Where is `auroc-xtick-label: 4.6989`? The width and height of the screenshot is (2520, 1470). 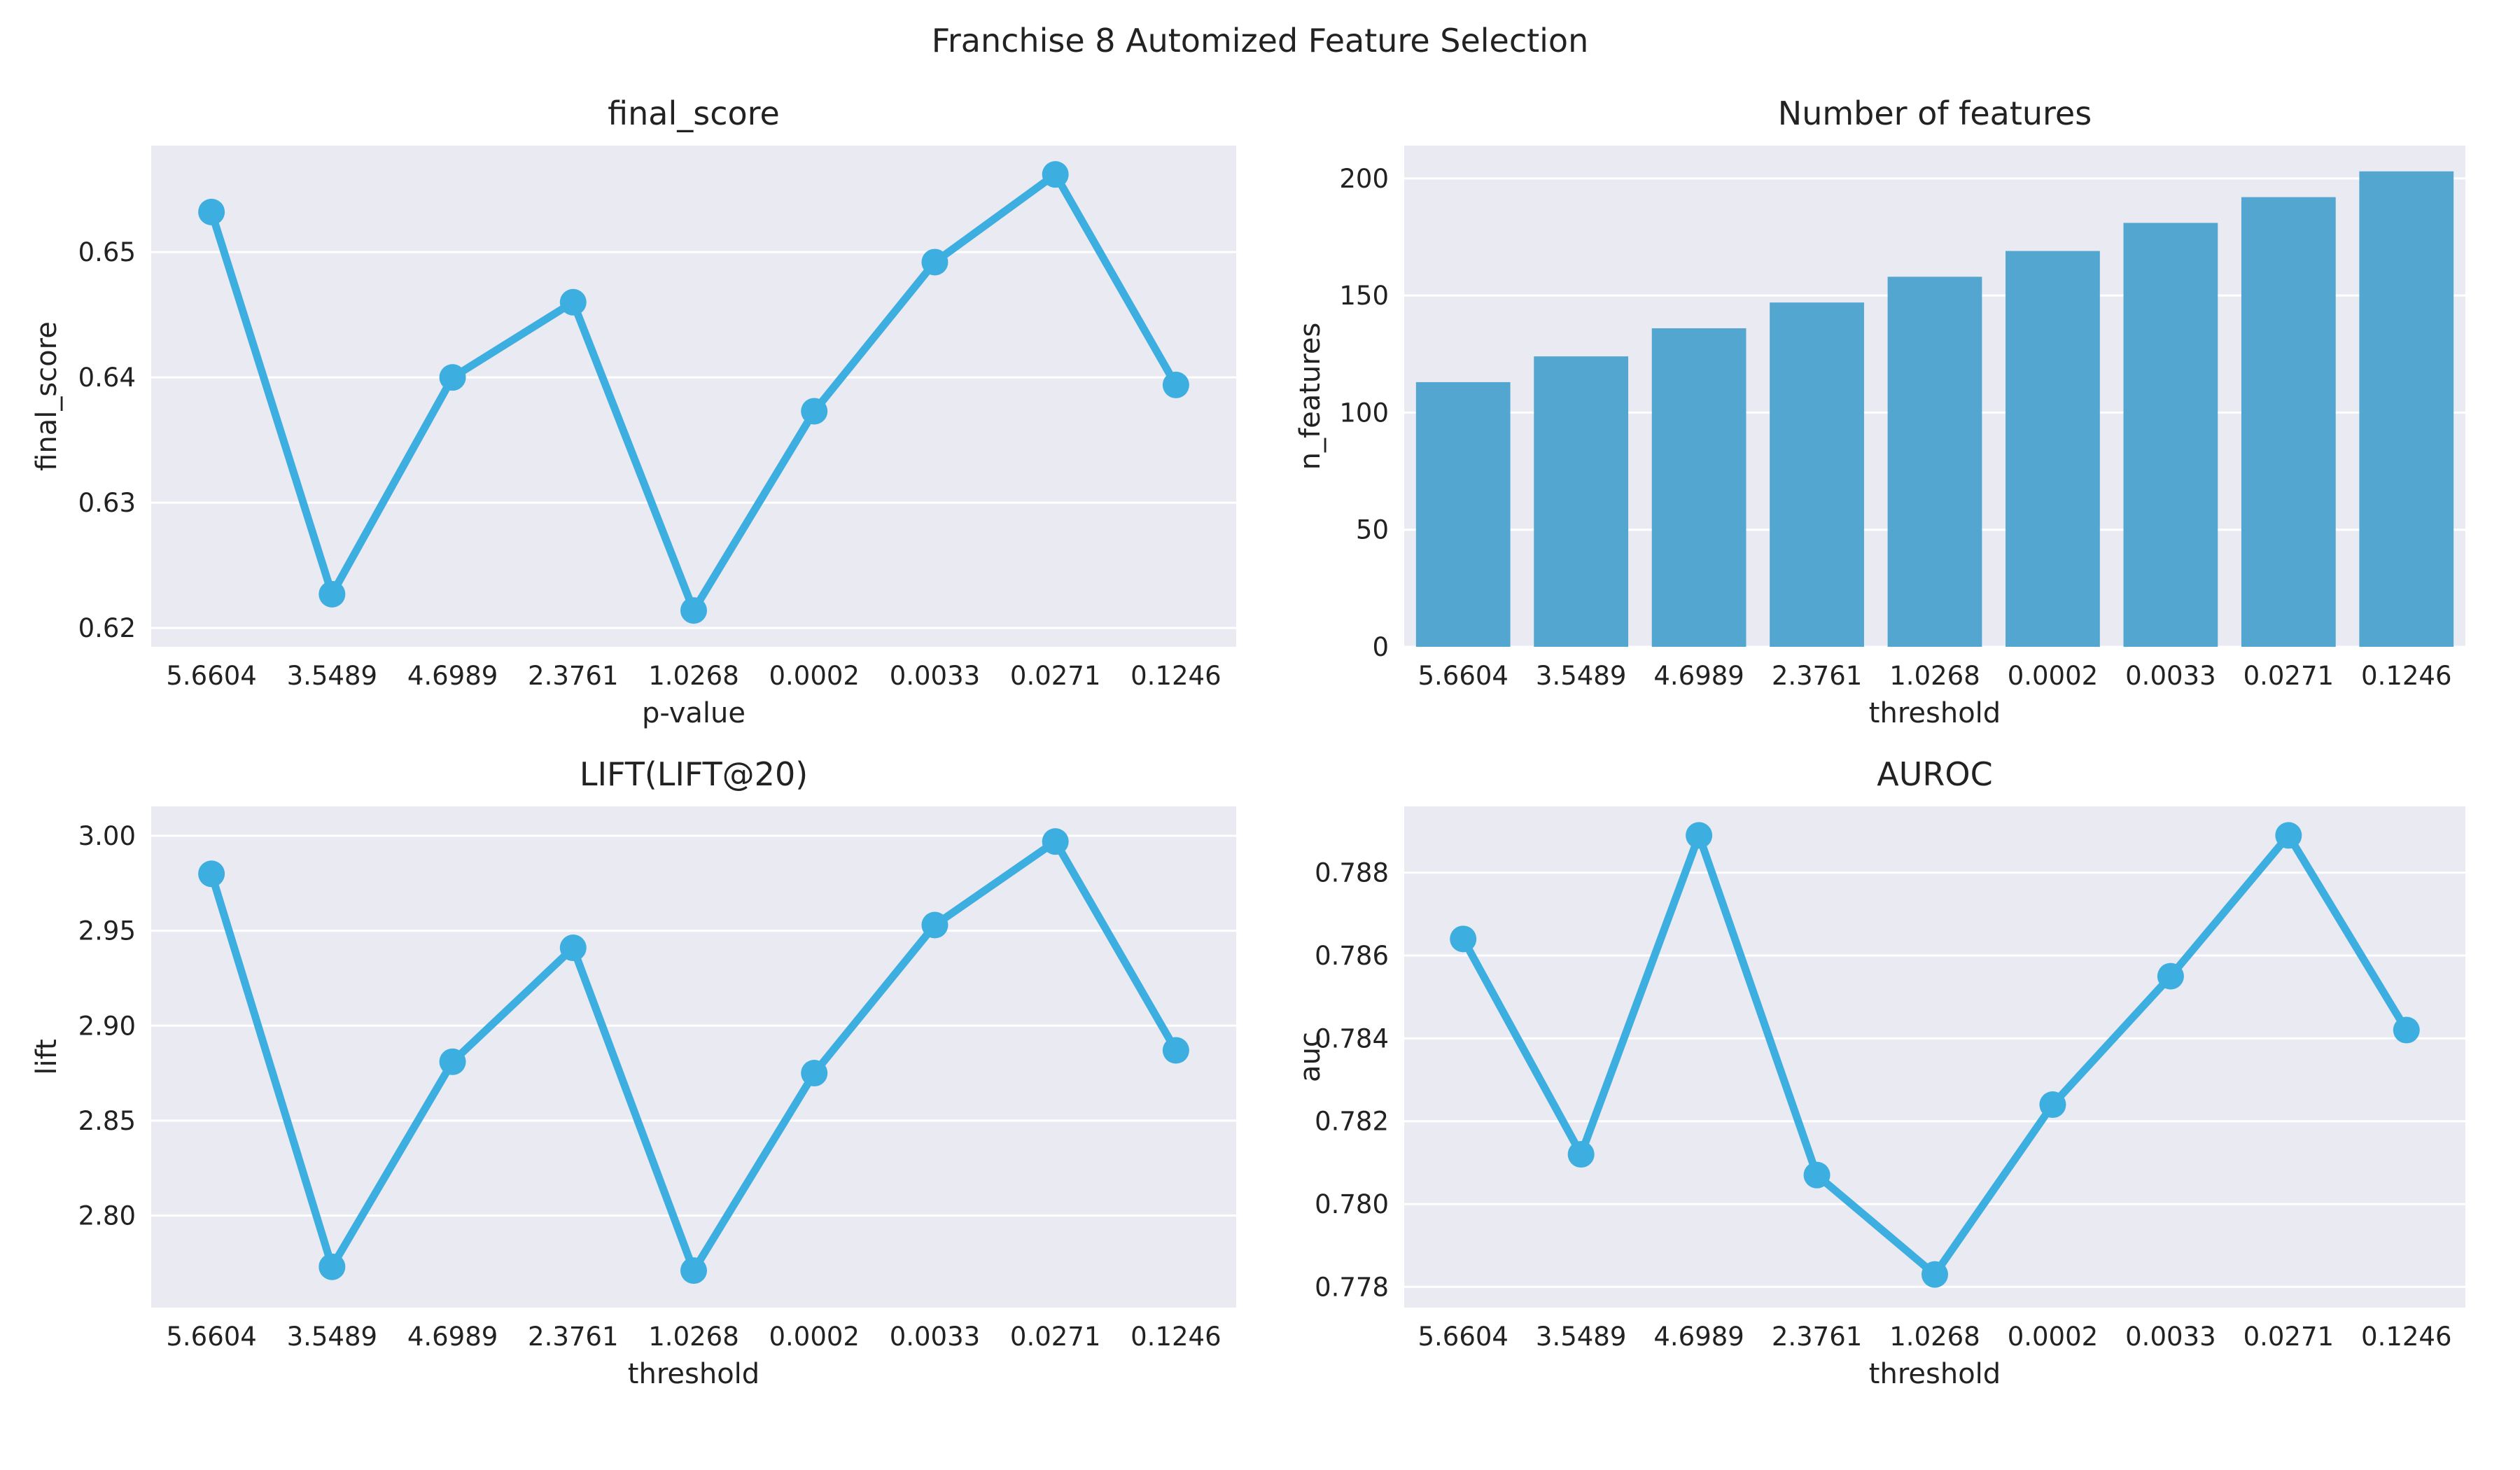
auroc-xtick-label: 4.6989 is located at coordinates (1698, 1337).